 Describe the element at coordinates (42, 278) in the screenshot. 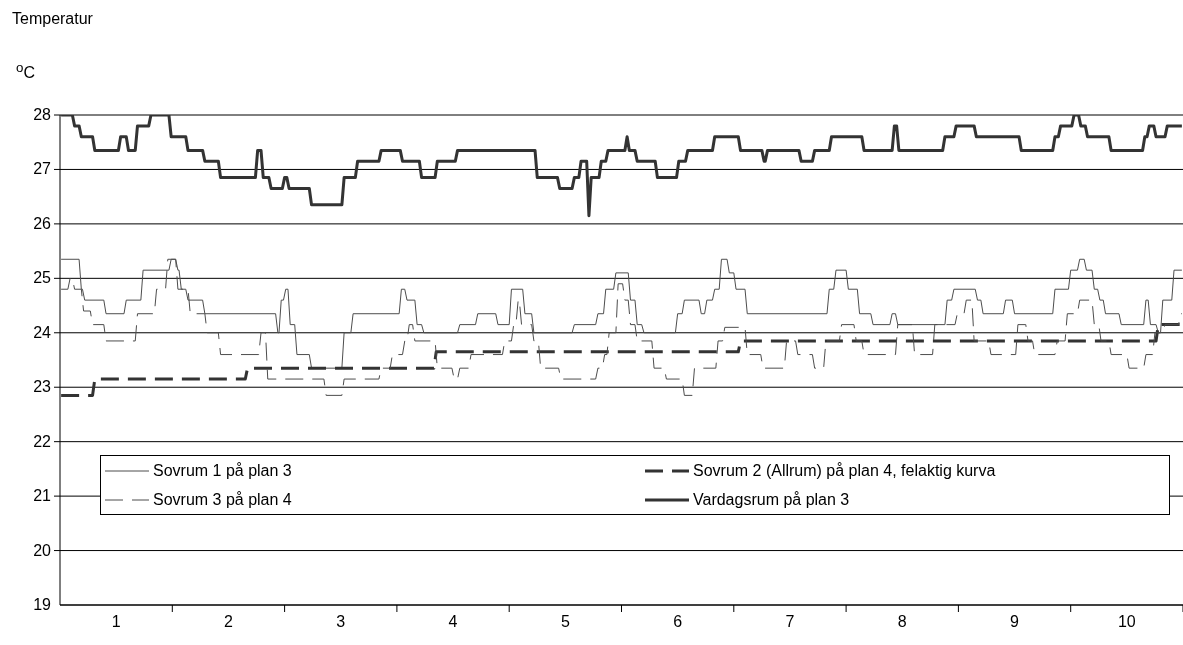

I see `y-tick-label: 25` at that location.